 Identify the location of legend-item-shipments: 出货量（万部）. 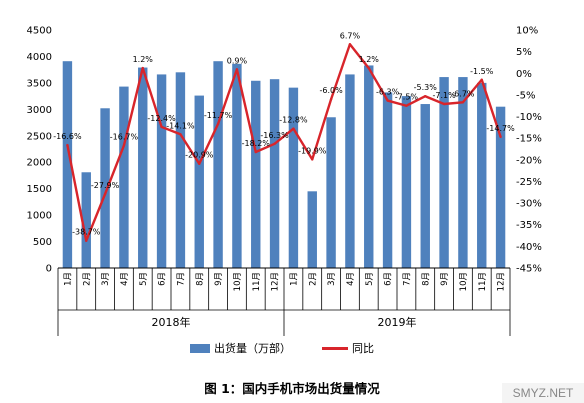
(240, 348).